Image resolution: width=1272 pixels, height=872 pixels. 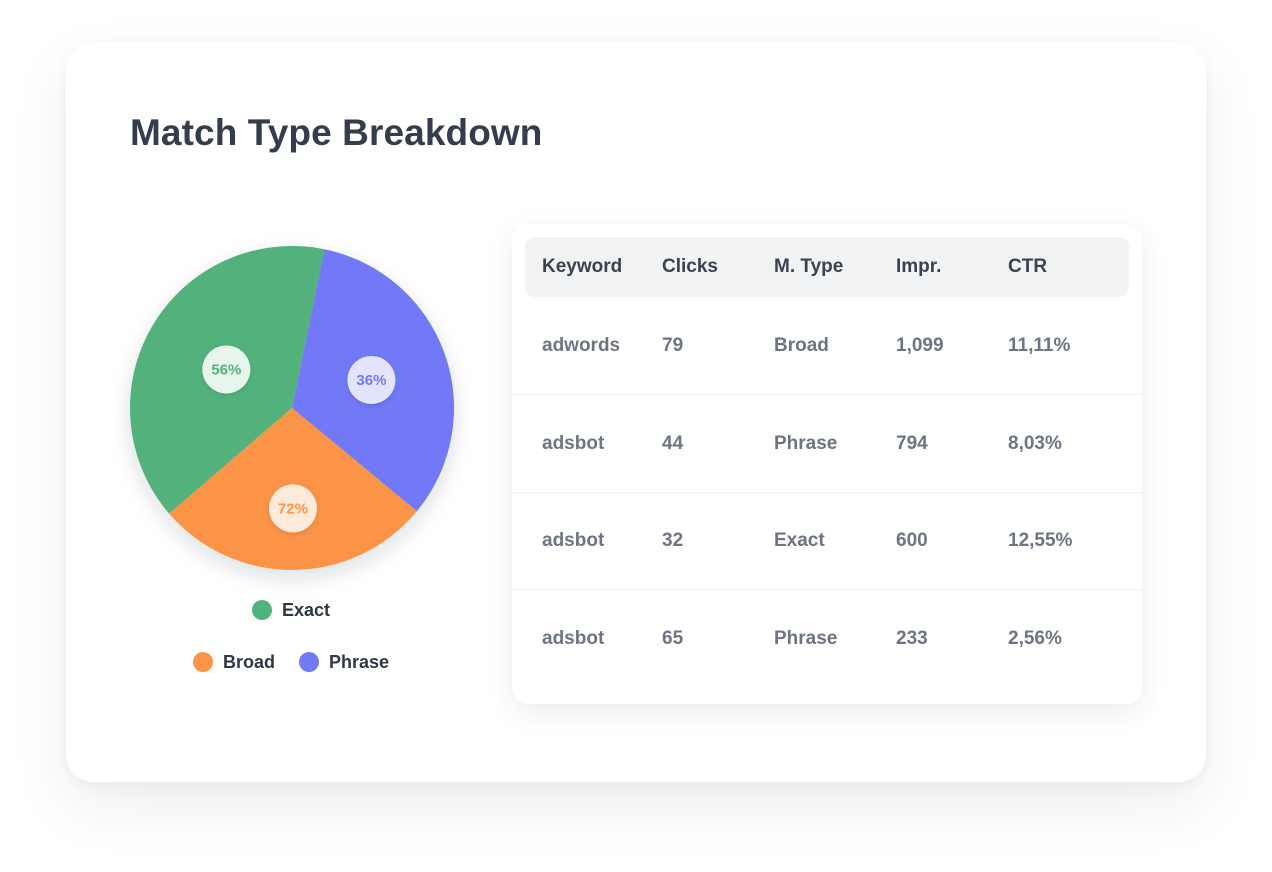 I want to click on cell-impressions: 794, so click(x=912, y=443).